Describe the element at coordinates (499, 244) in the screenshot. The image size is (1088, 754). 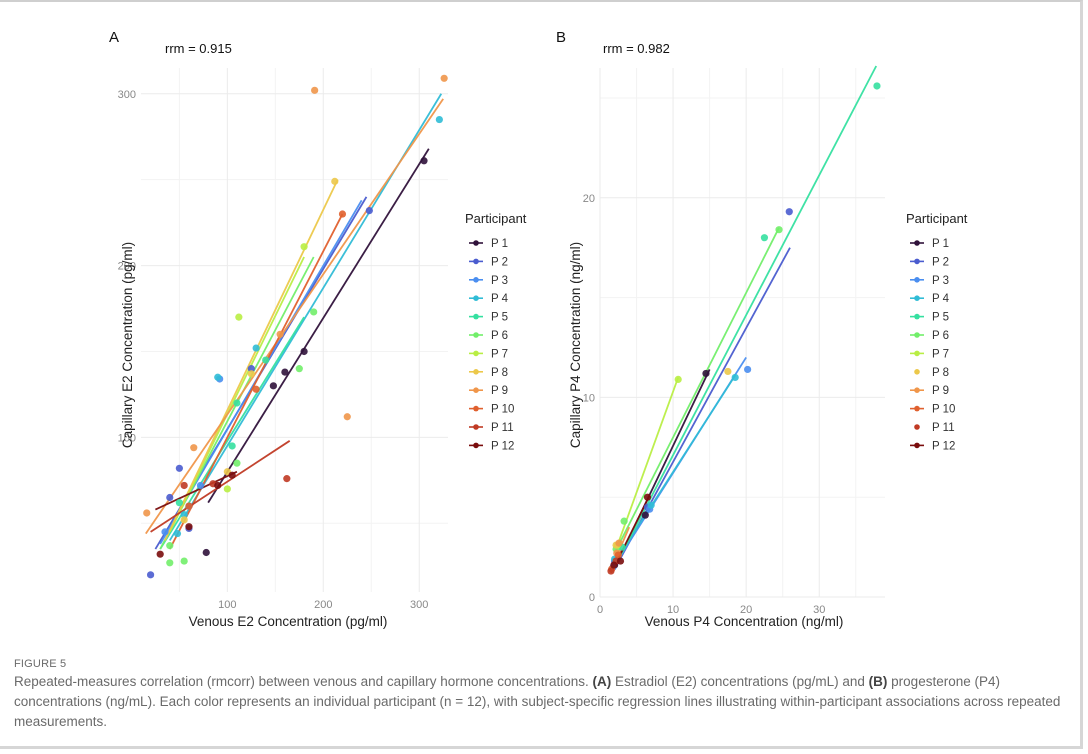
I see `legend-label: P 1` at that location.